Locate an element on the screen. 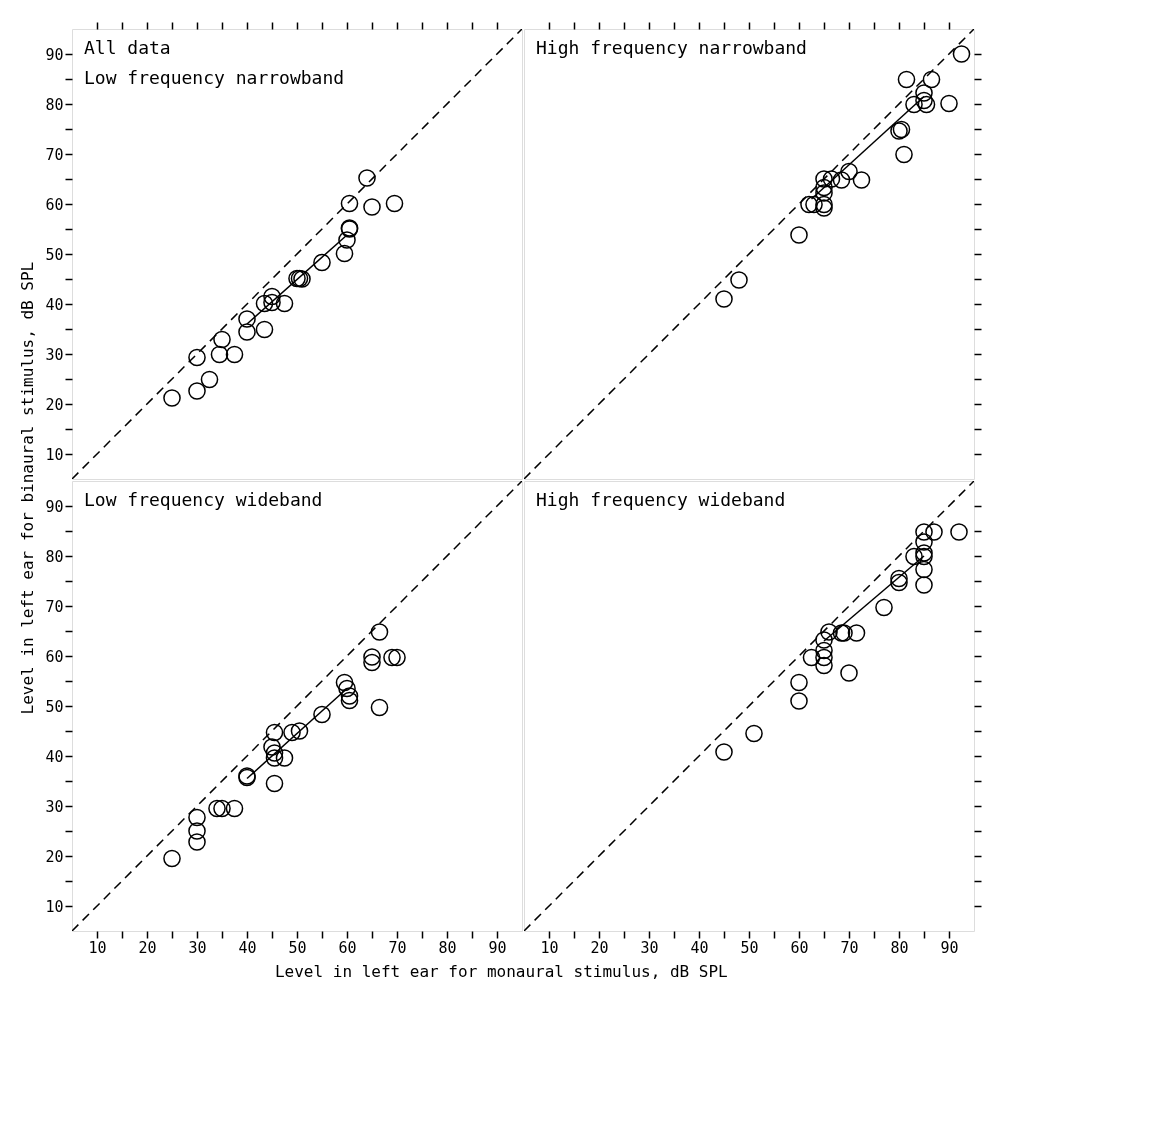 The height and width of the screenshot is (1148, 1161). x-axis-title: Level in left ear for monaural stimulus, dB SPL is located at coordinates (501, 971).